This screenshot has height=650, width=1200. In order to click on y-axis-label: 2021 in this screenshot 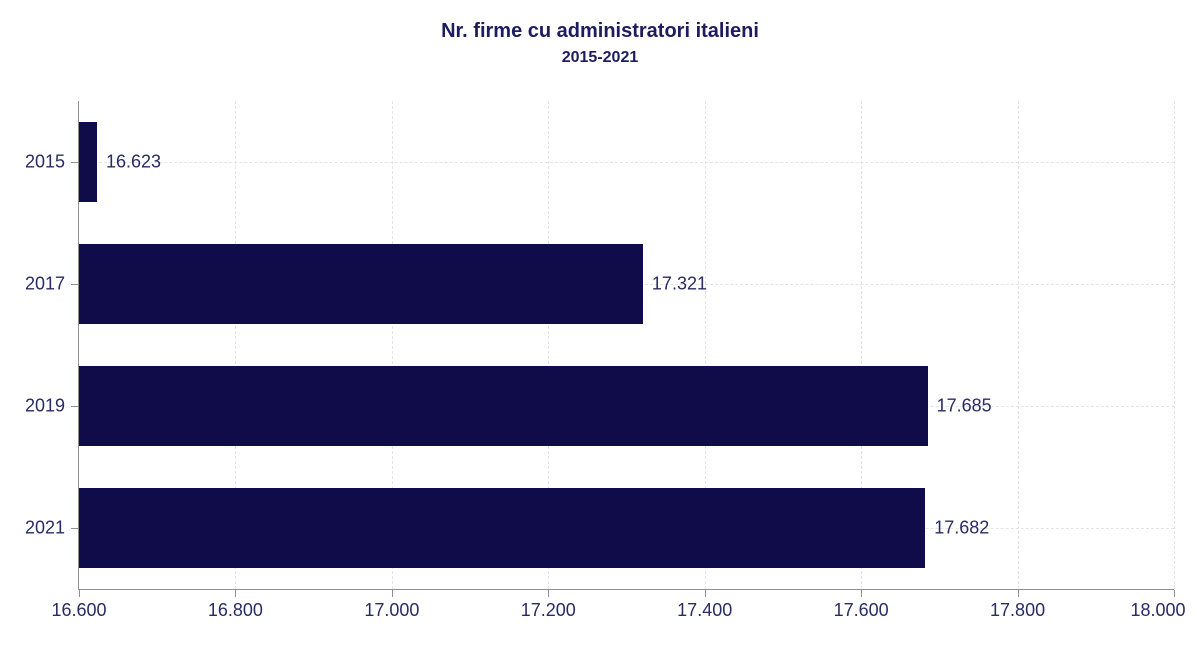, I will do `click(44, 527)`.